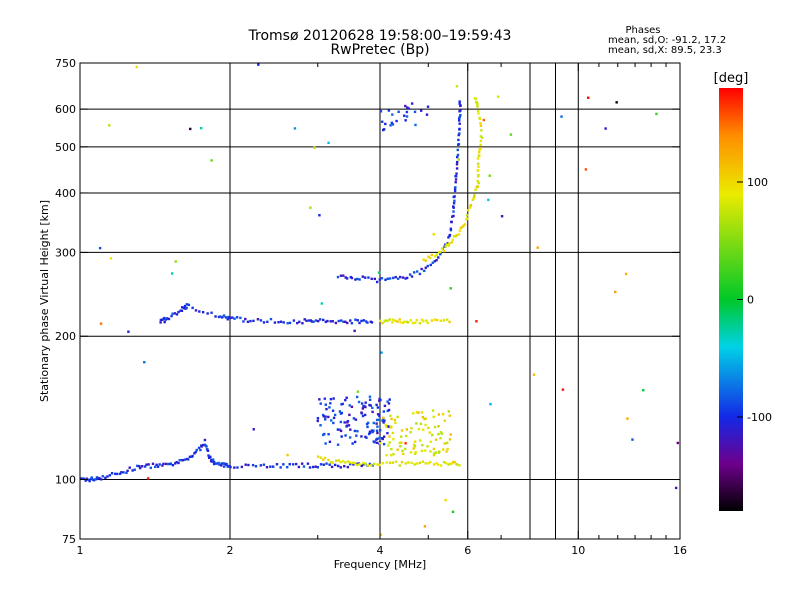 The width and height of the screenshot is (800, 600). Describe the element at coordinates (757, 182) in the screenshot. I see `colorbar-tick-label: 100` at that location.